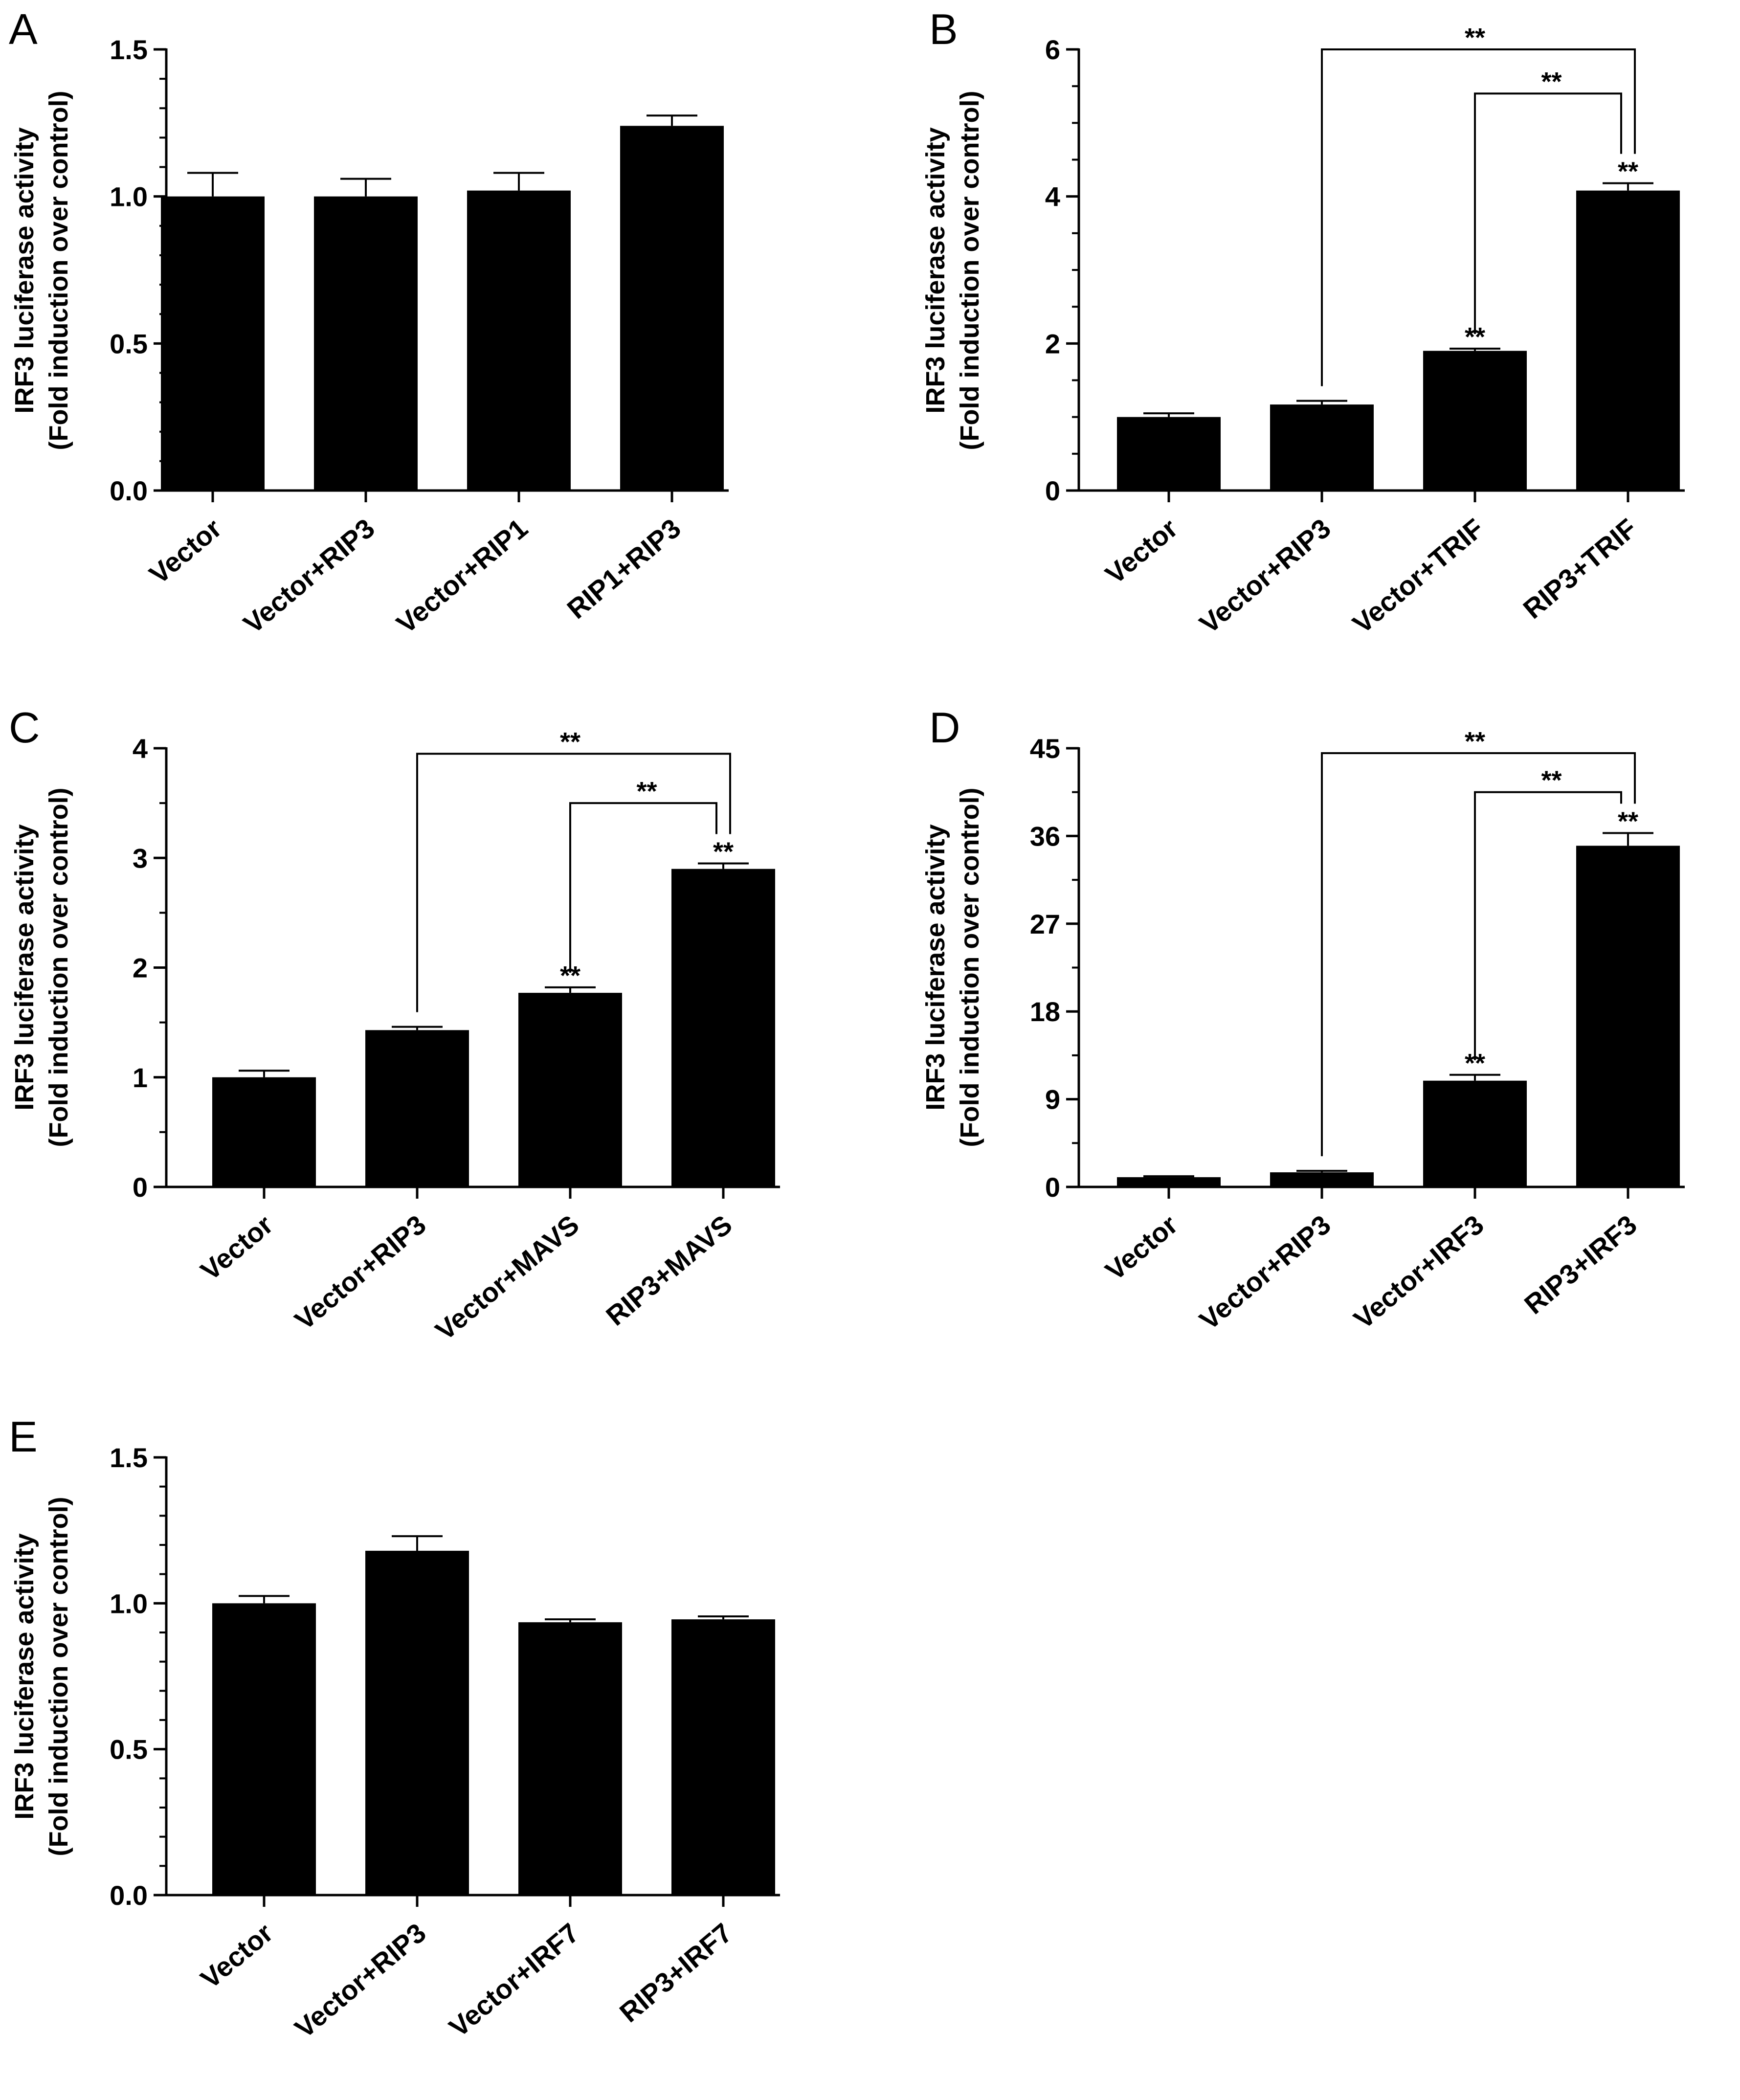 The width and height of the screenshot is (1740, 2100). I want to click on x-tick-label: Vector+IRF3, so click(1419, 1272).